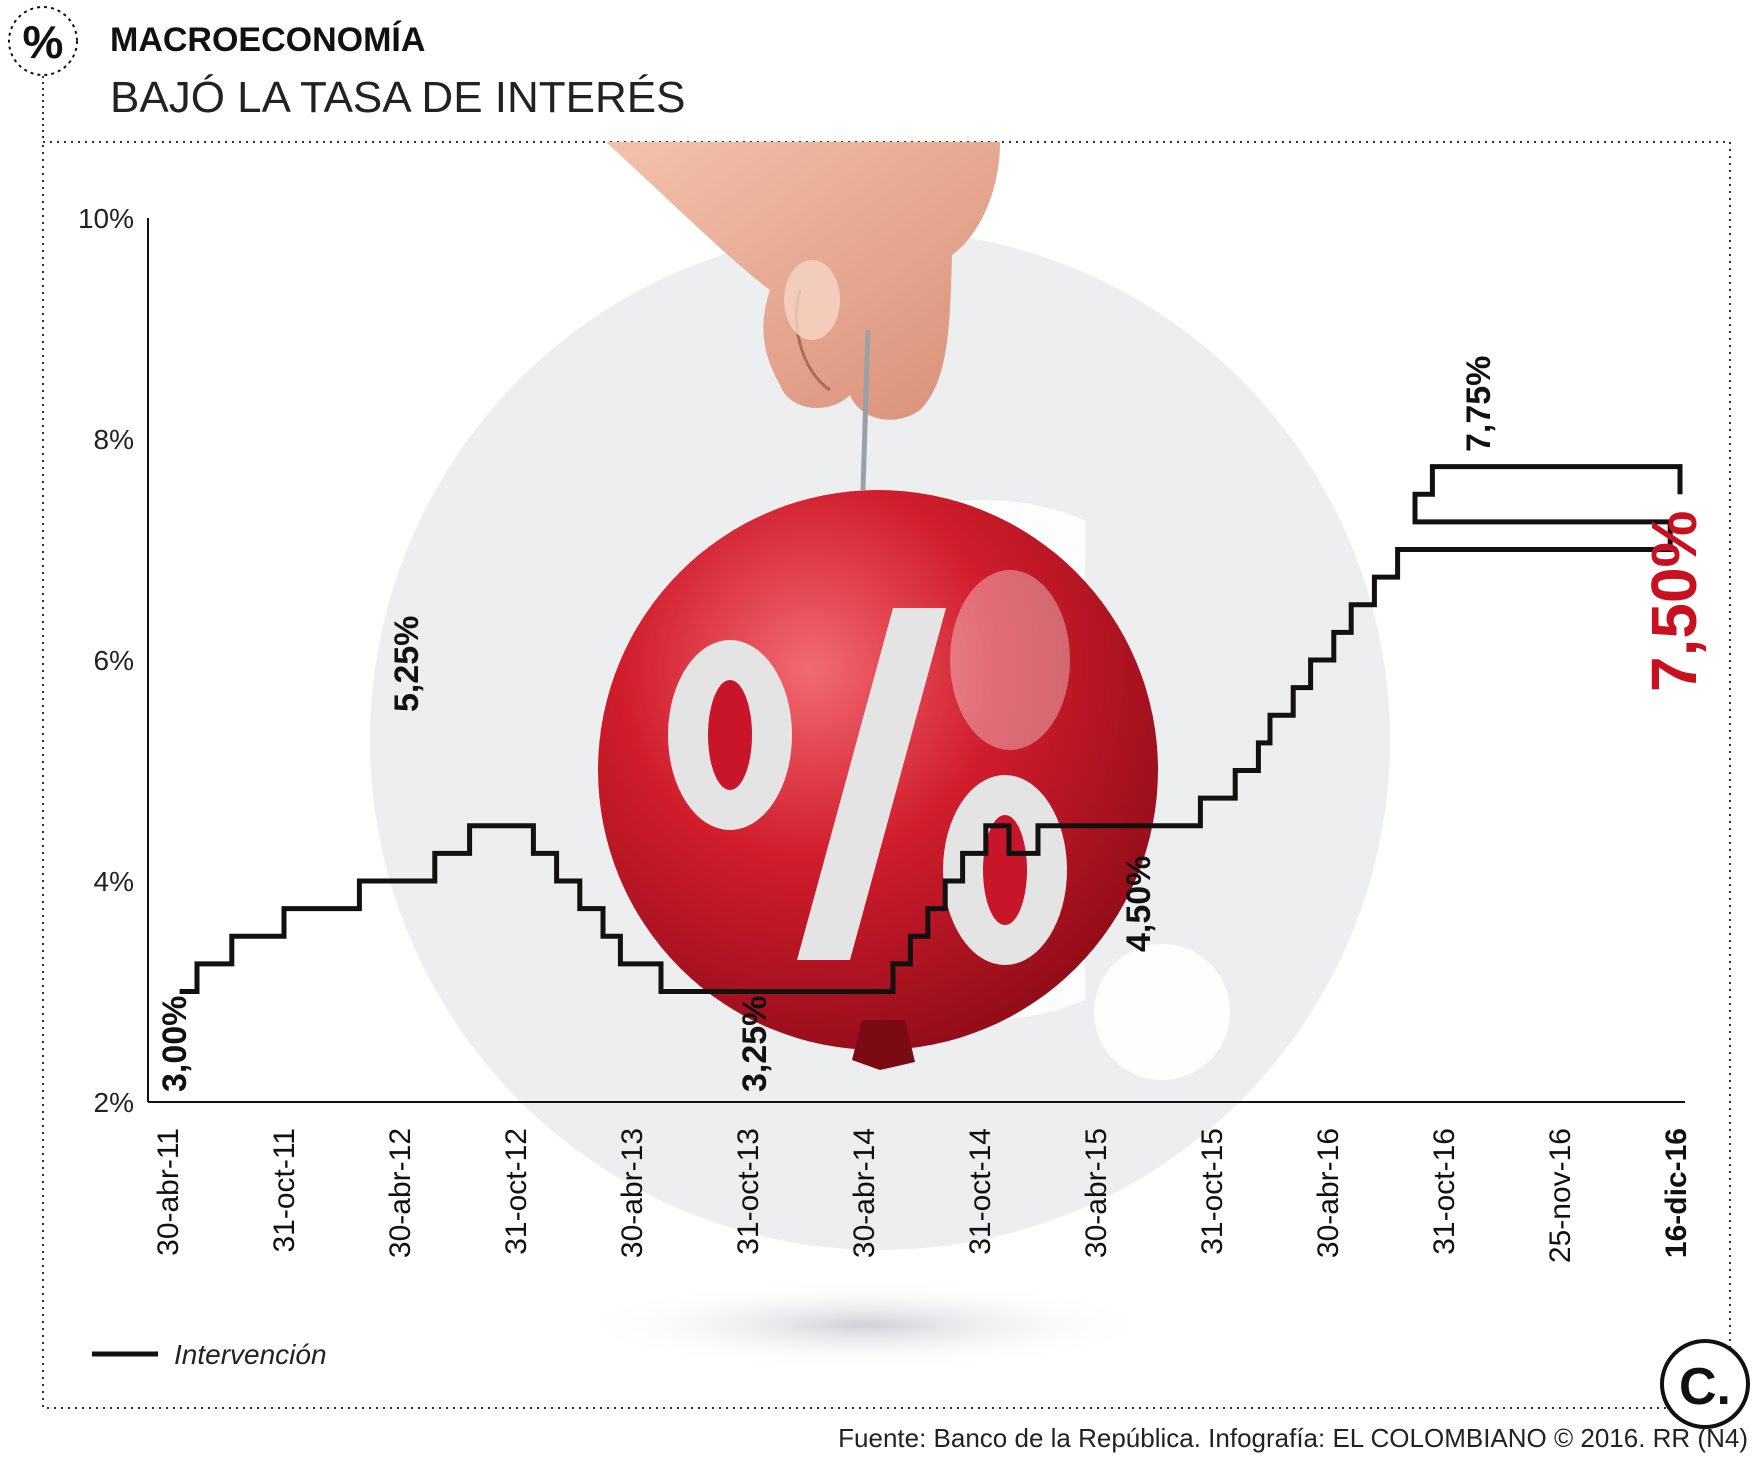 The height and width of the screenshot is (1457, 1763). What do you see at coordinates (397, 97) in the screenshot?
I see `page-title: BAJÓ LA TASA DE INTERÉS` at bounding box center [397, 97].